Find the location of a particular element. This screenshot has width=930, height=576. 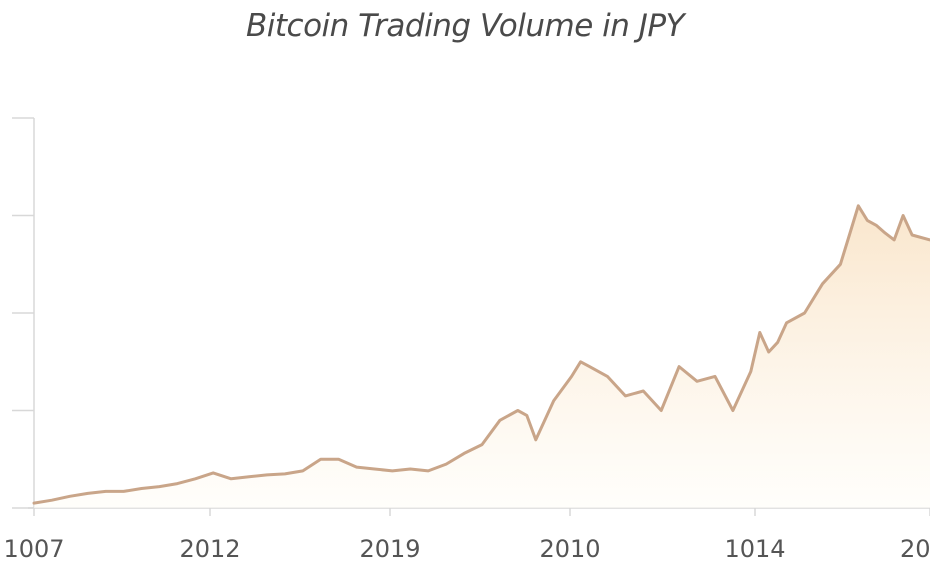

x-tick-label: 1014 is located at coordinates (754, 549).